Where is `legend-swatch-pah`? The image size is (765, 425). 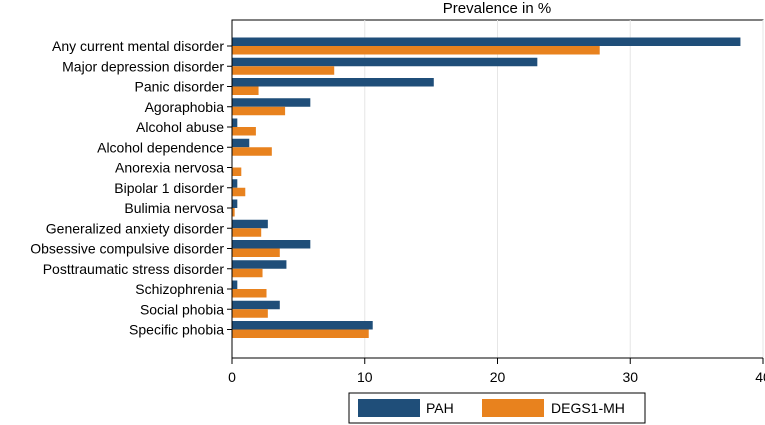
legend-swatch-pah is located at coordinates (389, 408).